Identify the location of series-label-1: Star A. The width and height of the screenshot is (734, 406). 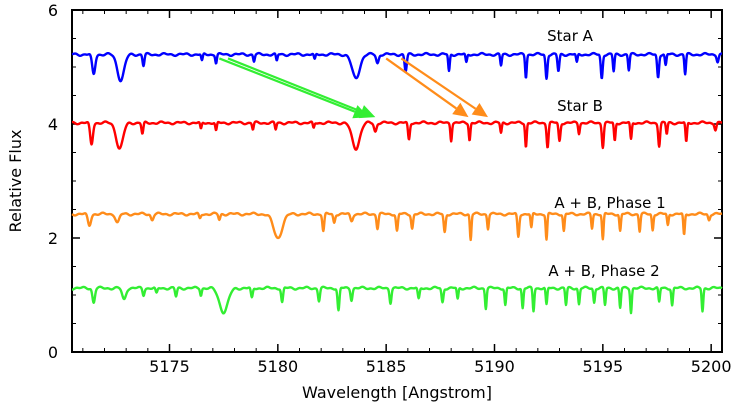
(570, 36).